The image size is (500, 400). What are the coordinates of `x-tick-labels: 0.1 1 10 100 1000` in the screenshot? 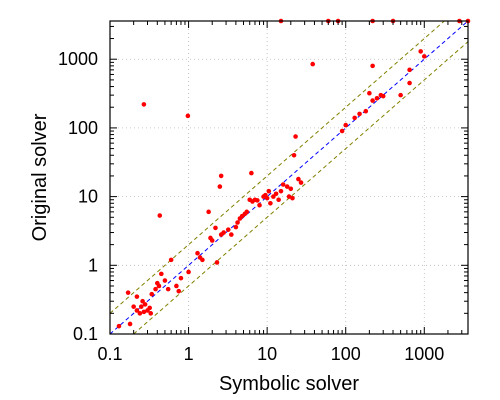 It's located at (270, 354).